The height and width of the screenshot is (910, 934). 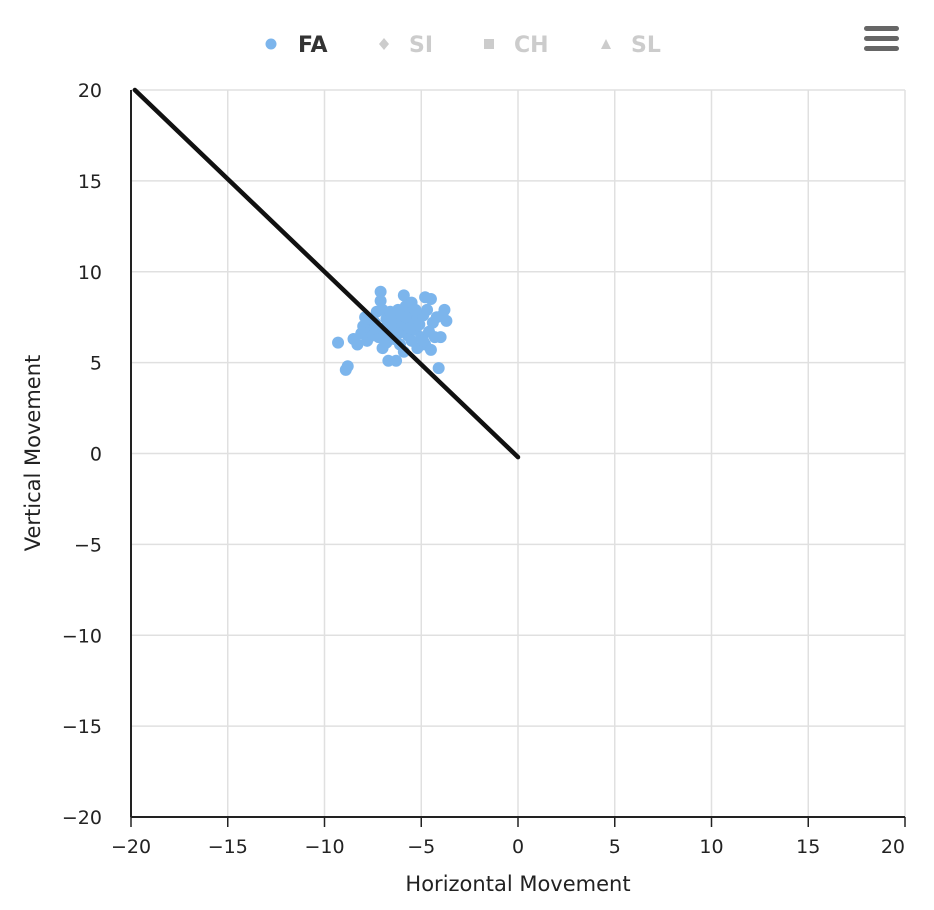 What do you see at coordinates (384, 44) in the screenshot?
I see `legend-marker-si` at bounding box center [384, 44].